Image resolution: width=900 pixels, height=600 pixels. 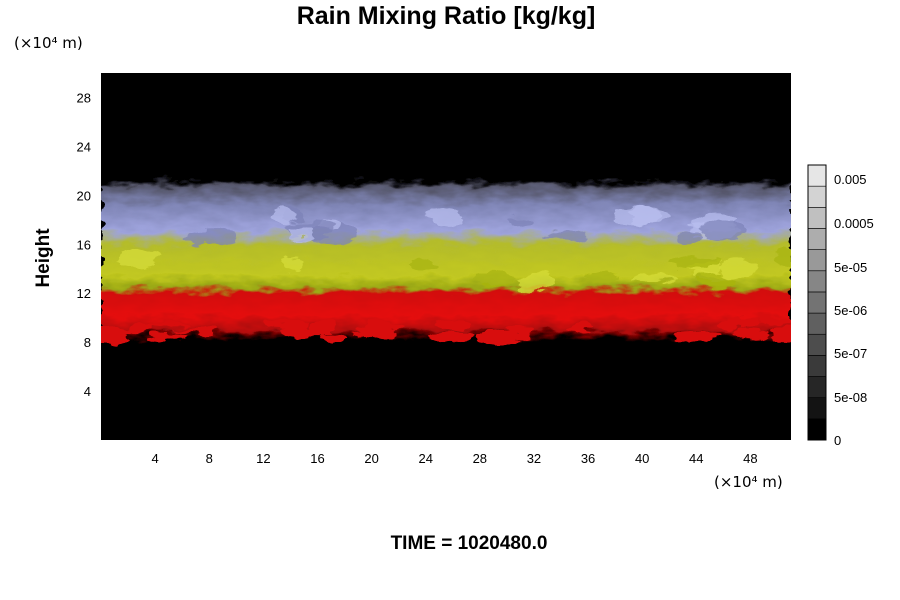 I want to click on colorbar-frame, so click(x=817, y=302).